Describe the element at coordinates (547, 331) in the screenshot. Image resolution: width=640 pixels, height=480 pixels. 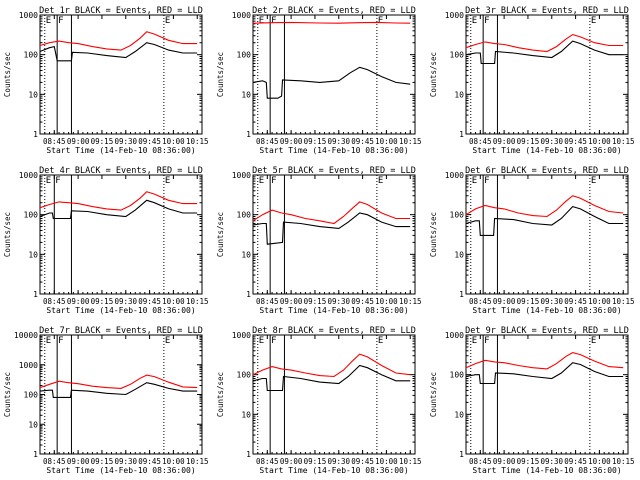
I see `chart-title: Det 9r BLACK = Events, RED = LLD` at that location.